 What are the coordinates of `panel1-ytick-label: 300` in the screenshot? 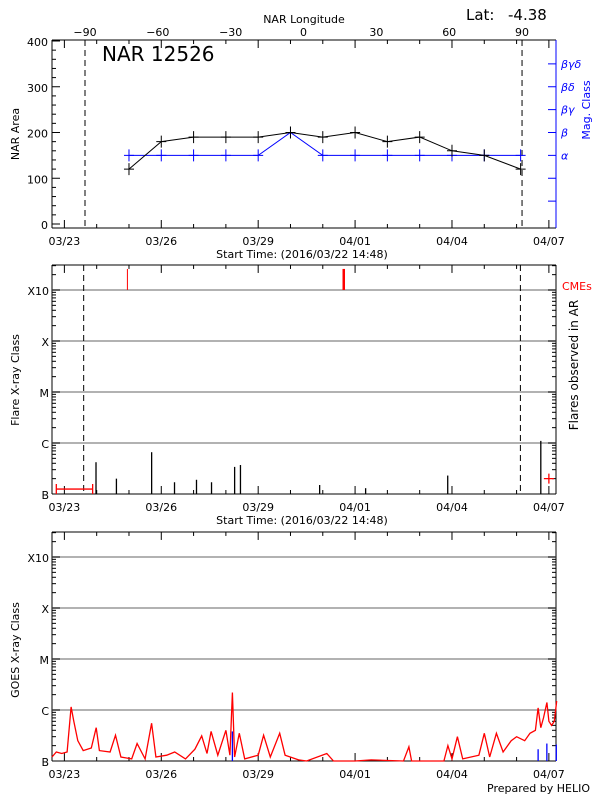 It's located at (37, 88).